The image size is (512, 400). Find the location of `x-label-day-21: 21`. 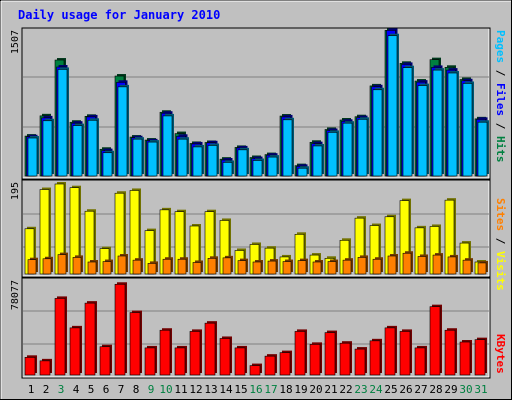

x-label-day-21: 21 is located at coordinates (330, 389).